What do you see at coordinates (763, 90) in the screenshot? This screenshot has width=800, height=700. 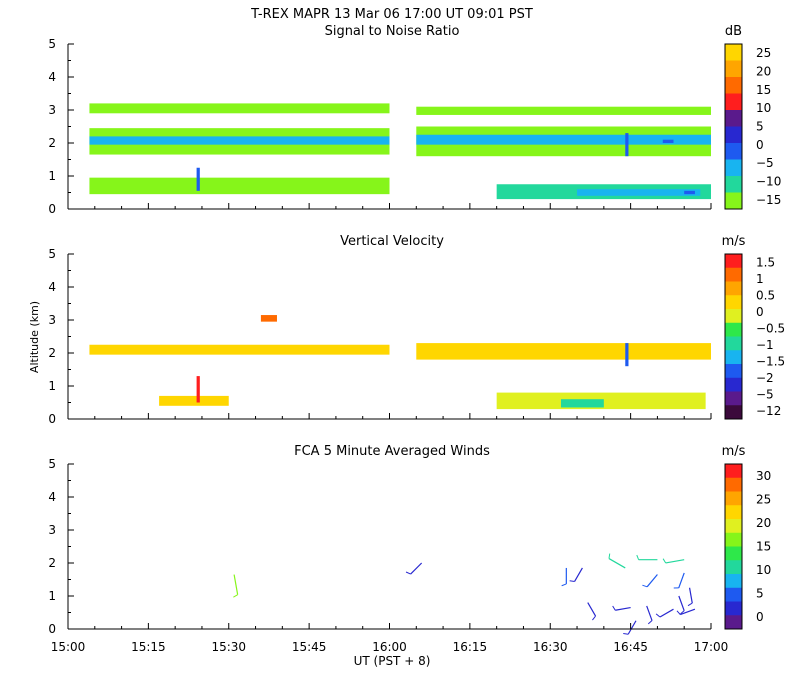 I see `colorbar-label: 15` at bounding box center [763, 90].